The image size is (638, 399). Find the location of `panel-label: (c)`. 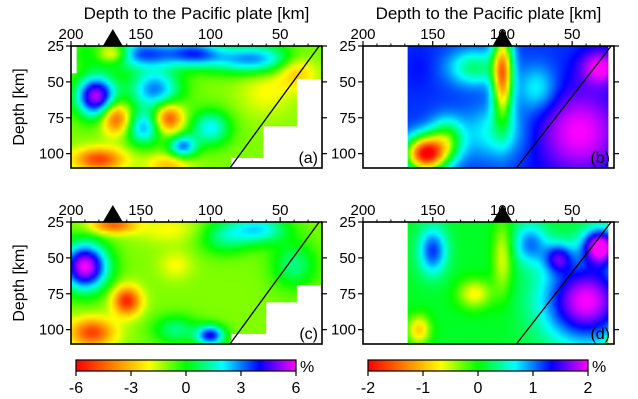

panel-label: (c) is located at coordinates (308, 334).